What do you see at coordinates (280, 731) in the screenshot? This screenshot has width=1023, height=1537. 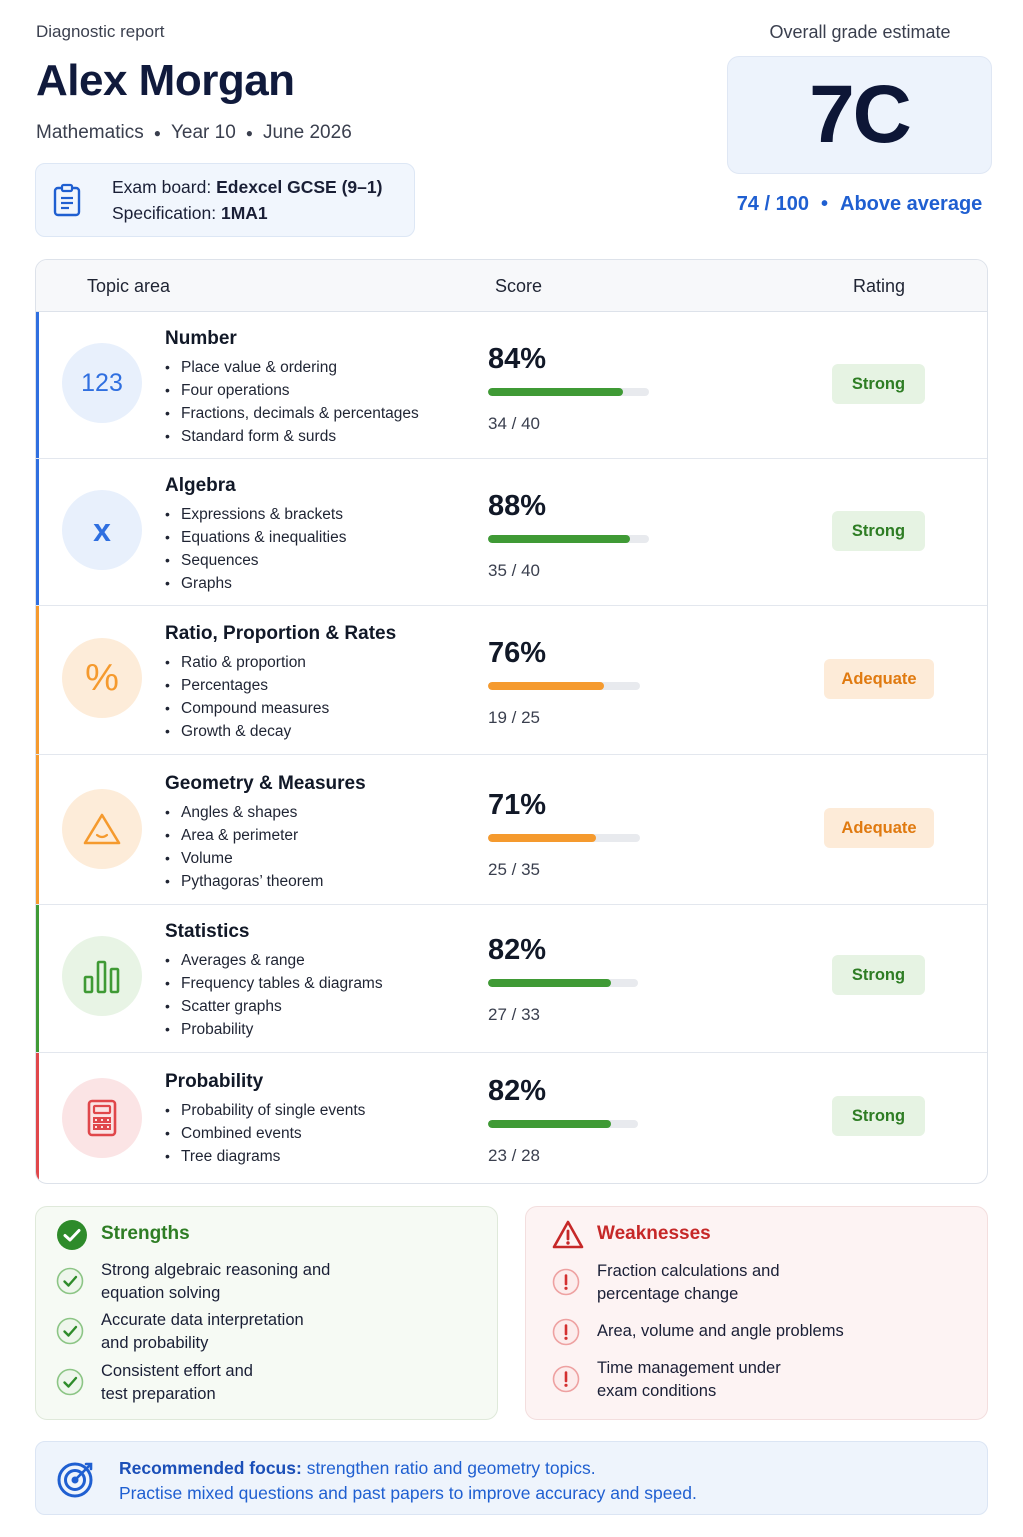 I see `subtopic-item: Growth & decay` at bounding box center [280, 731].